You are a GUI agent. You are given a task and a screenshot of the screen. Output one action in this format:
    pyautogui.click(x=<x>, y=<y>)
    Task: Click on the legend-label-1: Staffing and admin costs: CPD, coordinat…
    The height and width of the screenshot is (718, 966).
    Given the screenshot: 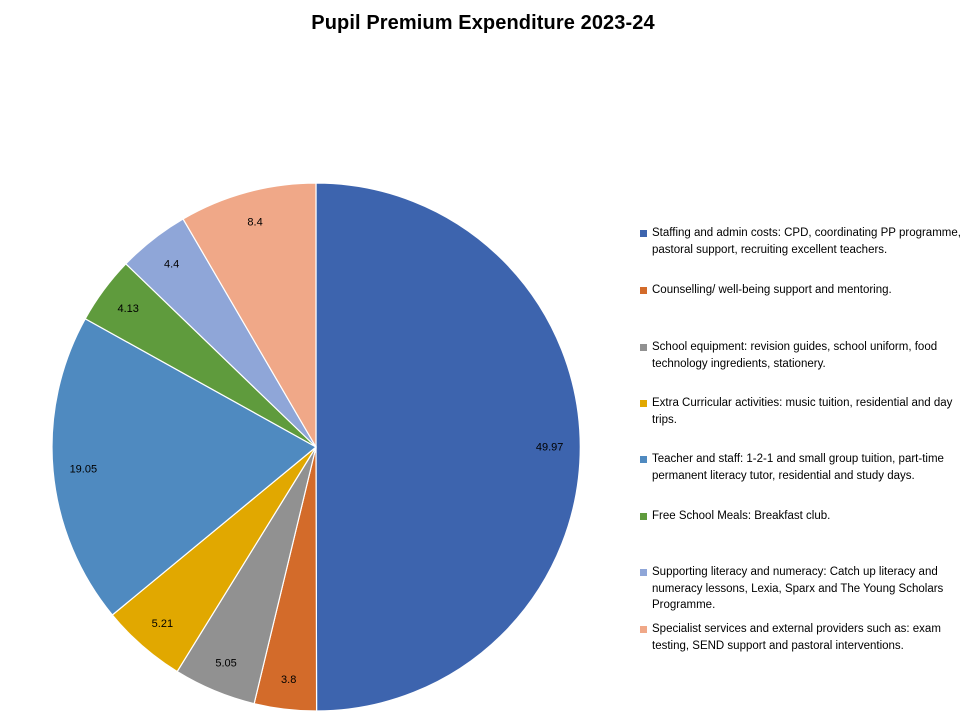 What is the action you would take?
    pyautogui.click(x=806, y=241)
    